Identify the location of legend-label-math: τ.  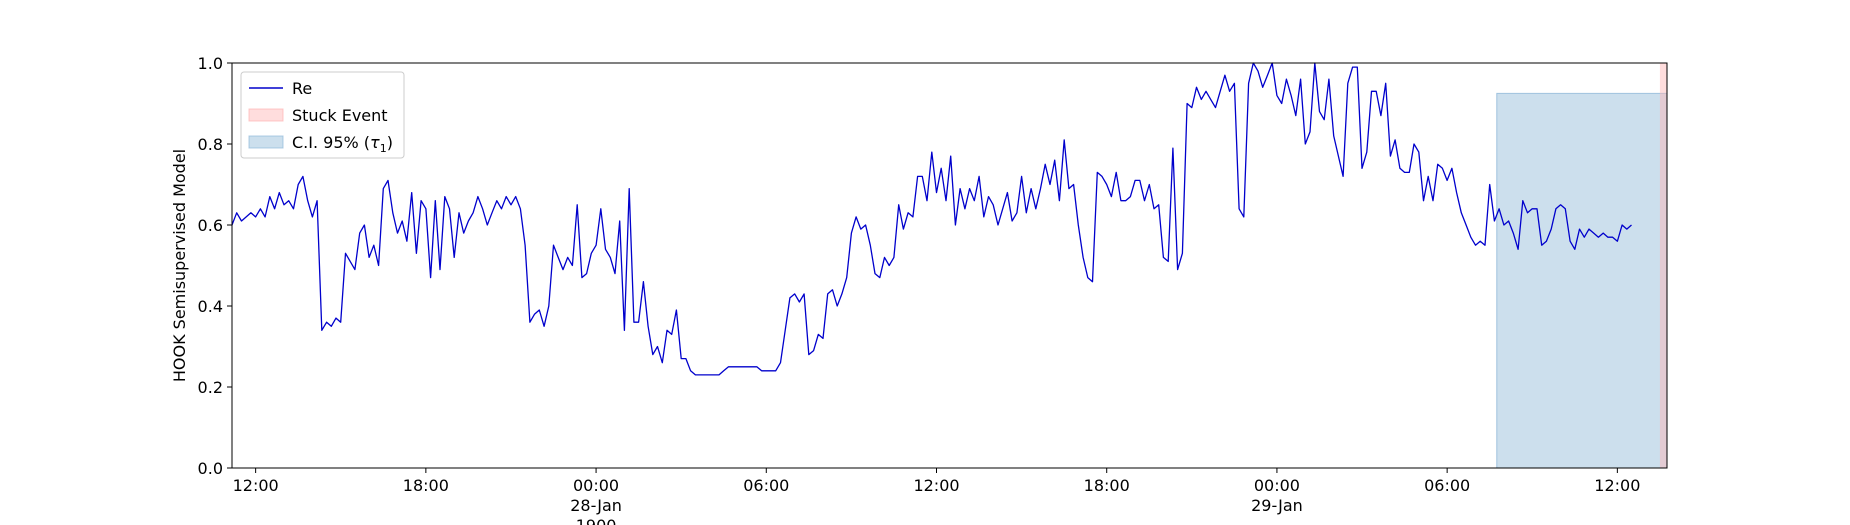
(375, 142).